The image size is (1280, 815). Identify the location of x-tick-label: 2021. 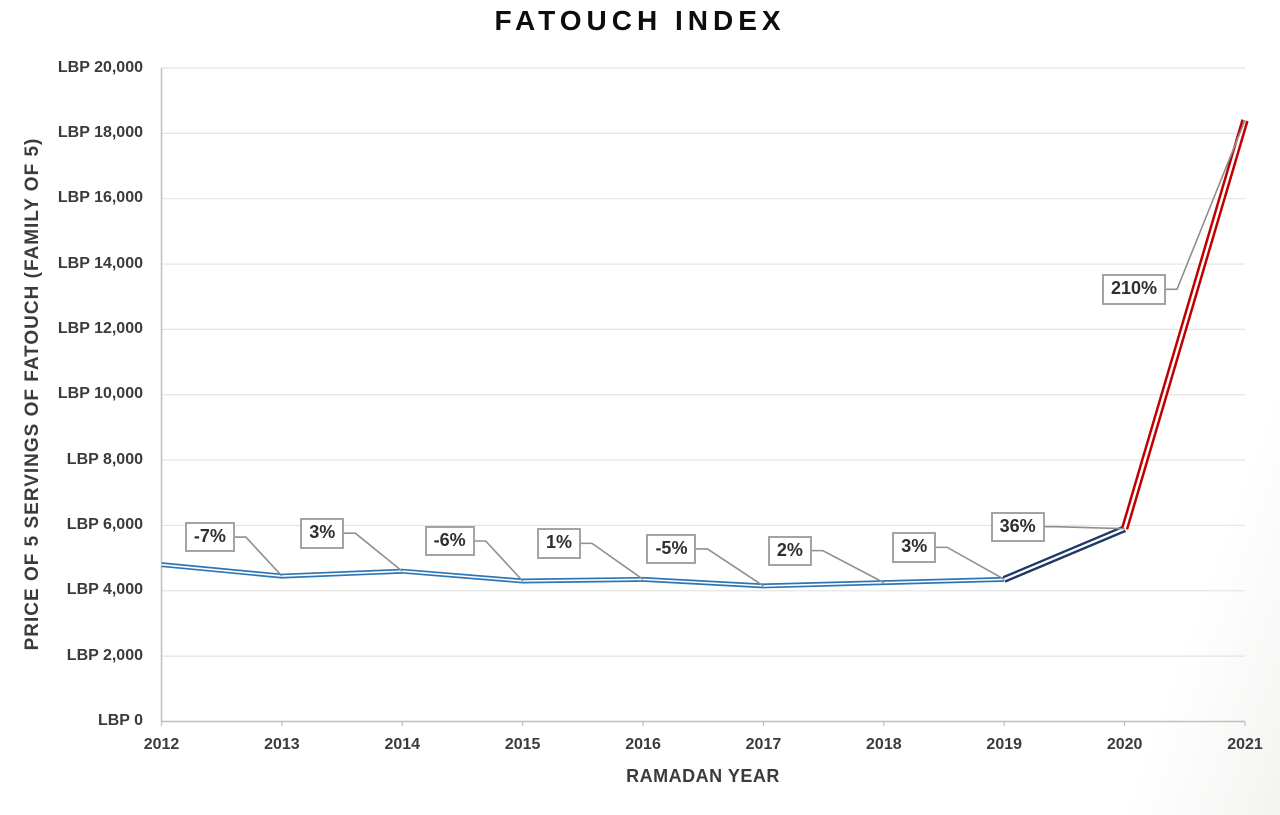
(1245, 744).